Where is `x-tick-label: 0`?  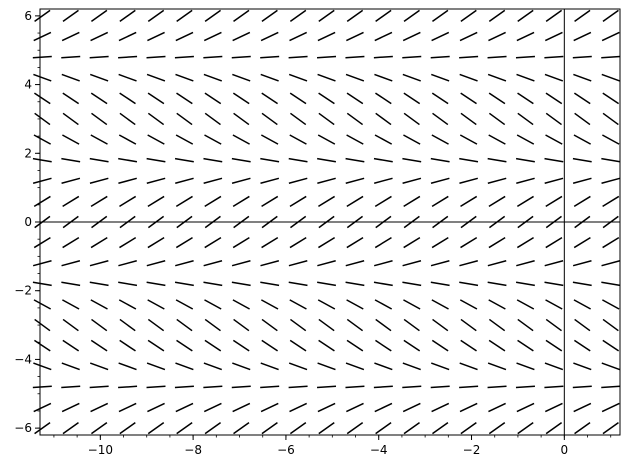 x-tick-label: 0 is located at coordinates (564, 450).